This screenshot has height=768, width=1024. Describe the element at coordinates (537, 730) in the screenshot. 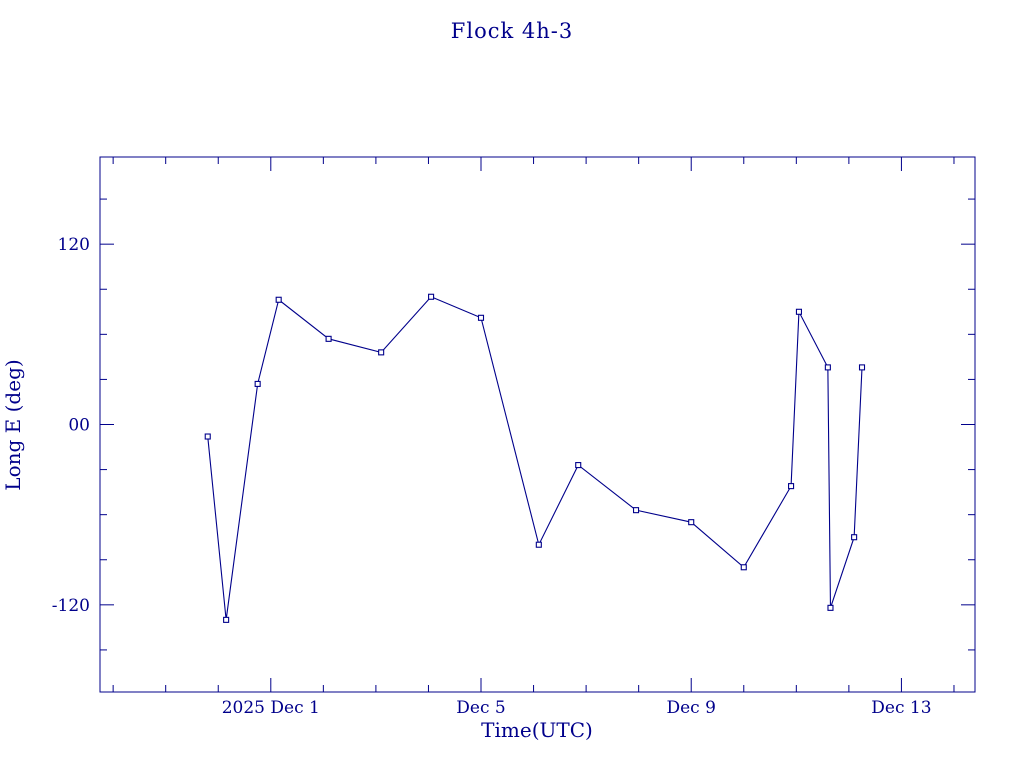

I see `x-axis-label: Time(UTC)` at that location.